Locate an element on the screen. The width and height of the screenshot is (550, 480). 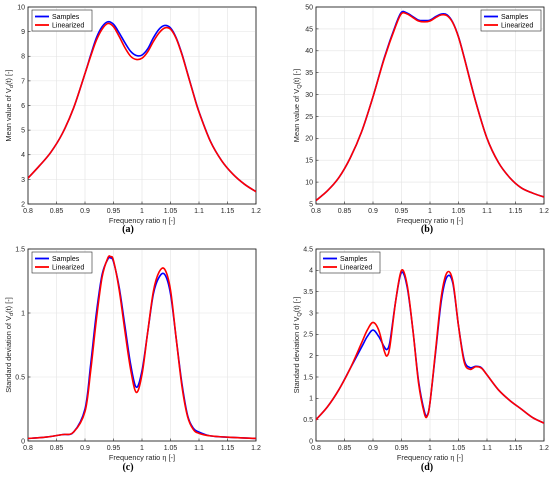
y-tick-label: 7 is located at coordinates (23, 81).